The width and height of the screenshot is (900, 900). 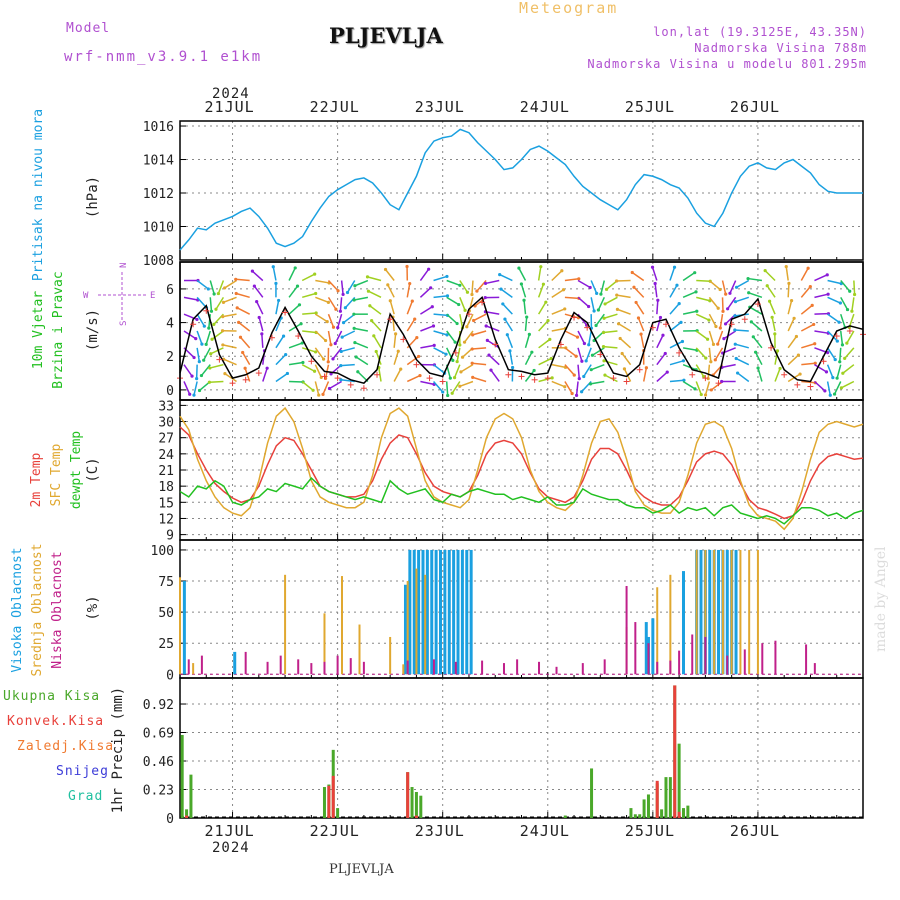 I want to click on panel-clouds: 0 25 50 75 100, so click(x=507, y=611).